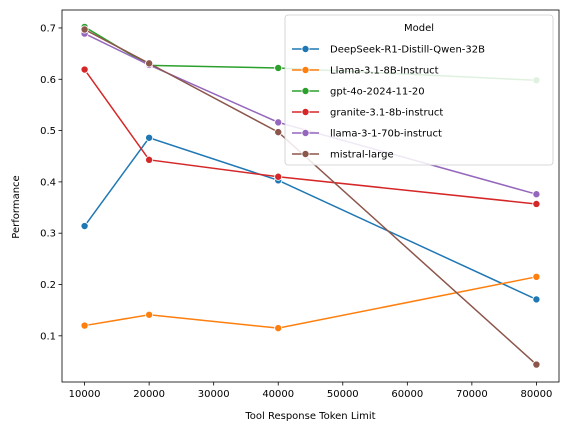  Describe the element at coordinates (16, 206) in the screenshot. I see `y-axis-label: Performance` at that location.